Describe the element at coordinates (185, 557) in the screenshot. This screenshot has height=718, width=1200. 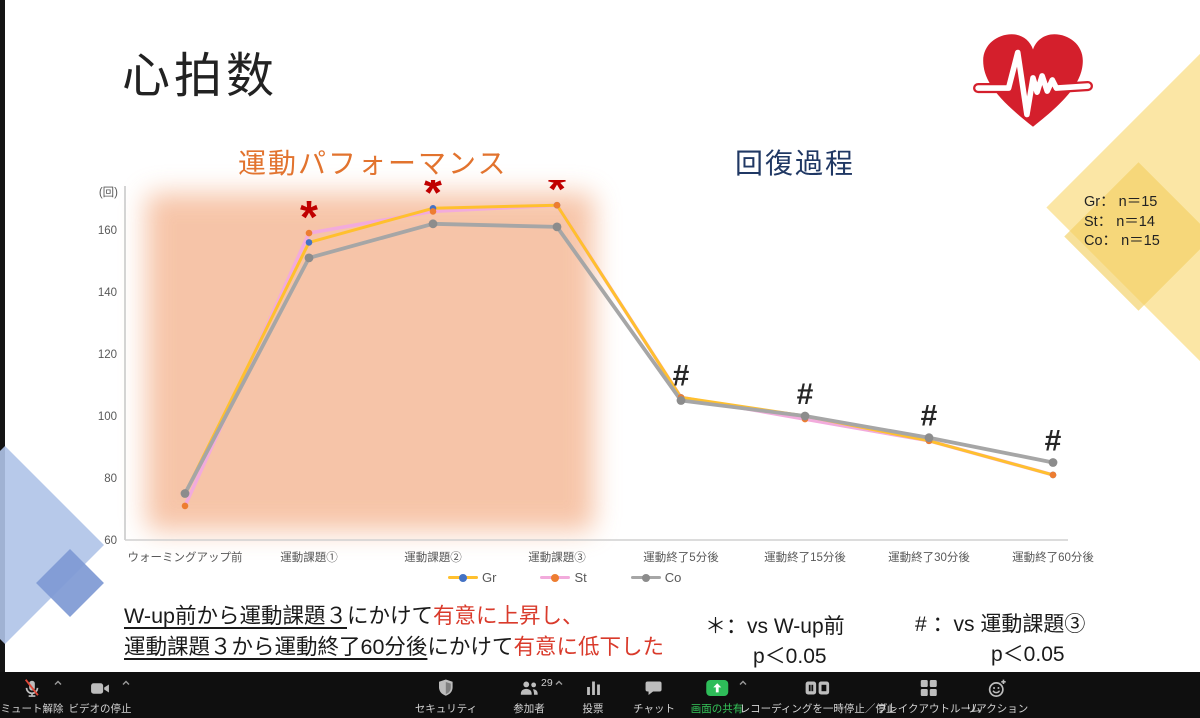
I see `x-category-label: ウォーミングアップ前` at that location.